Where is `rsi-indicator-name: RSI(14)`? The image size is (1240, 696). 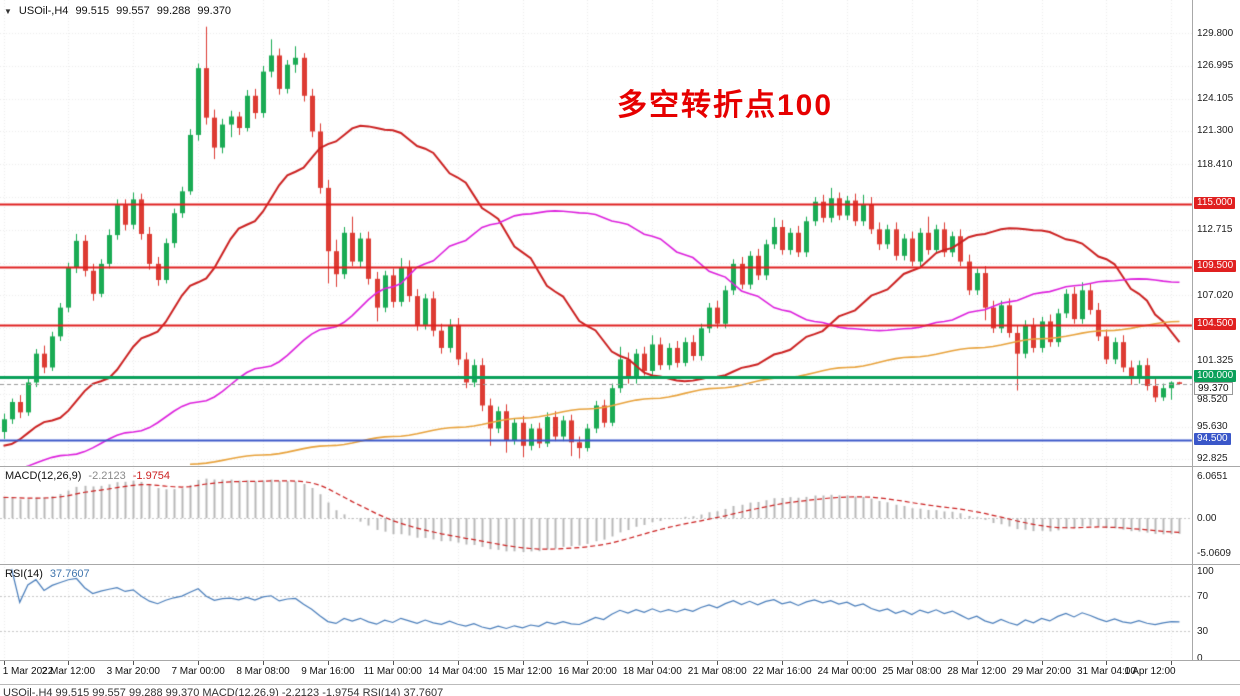
rsi-indicator-name: RSI(14) is located at coordinates (24, 574).